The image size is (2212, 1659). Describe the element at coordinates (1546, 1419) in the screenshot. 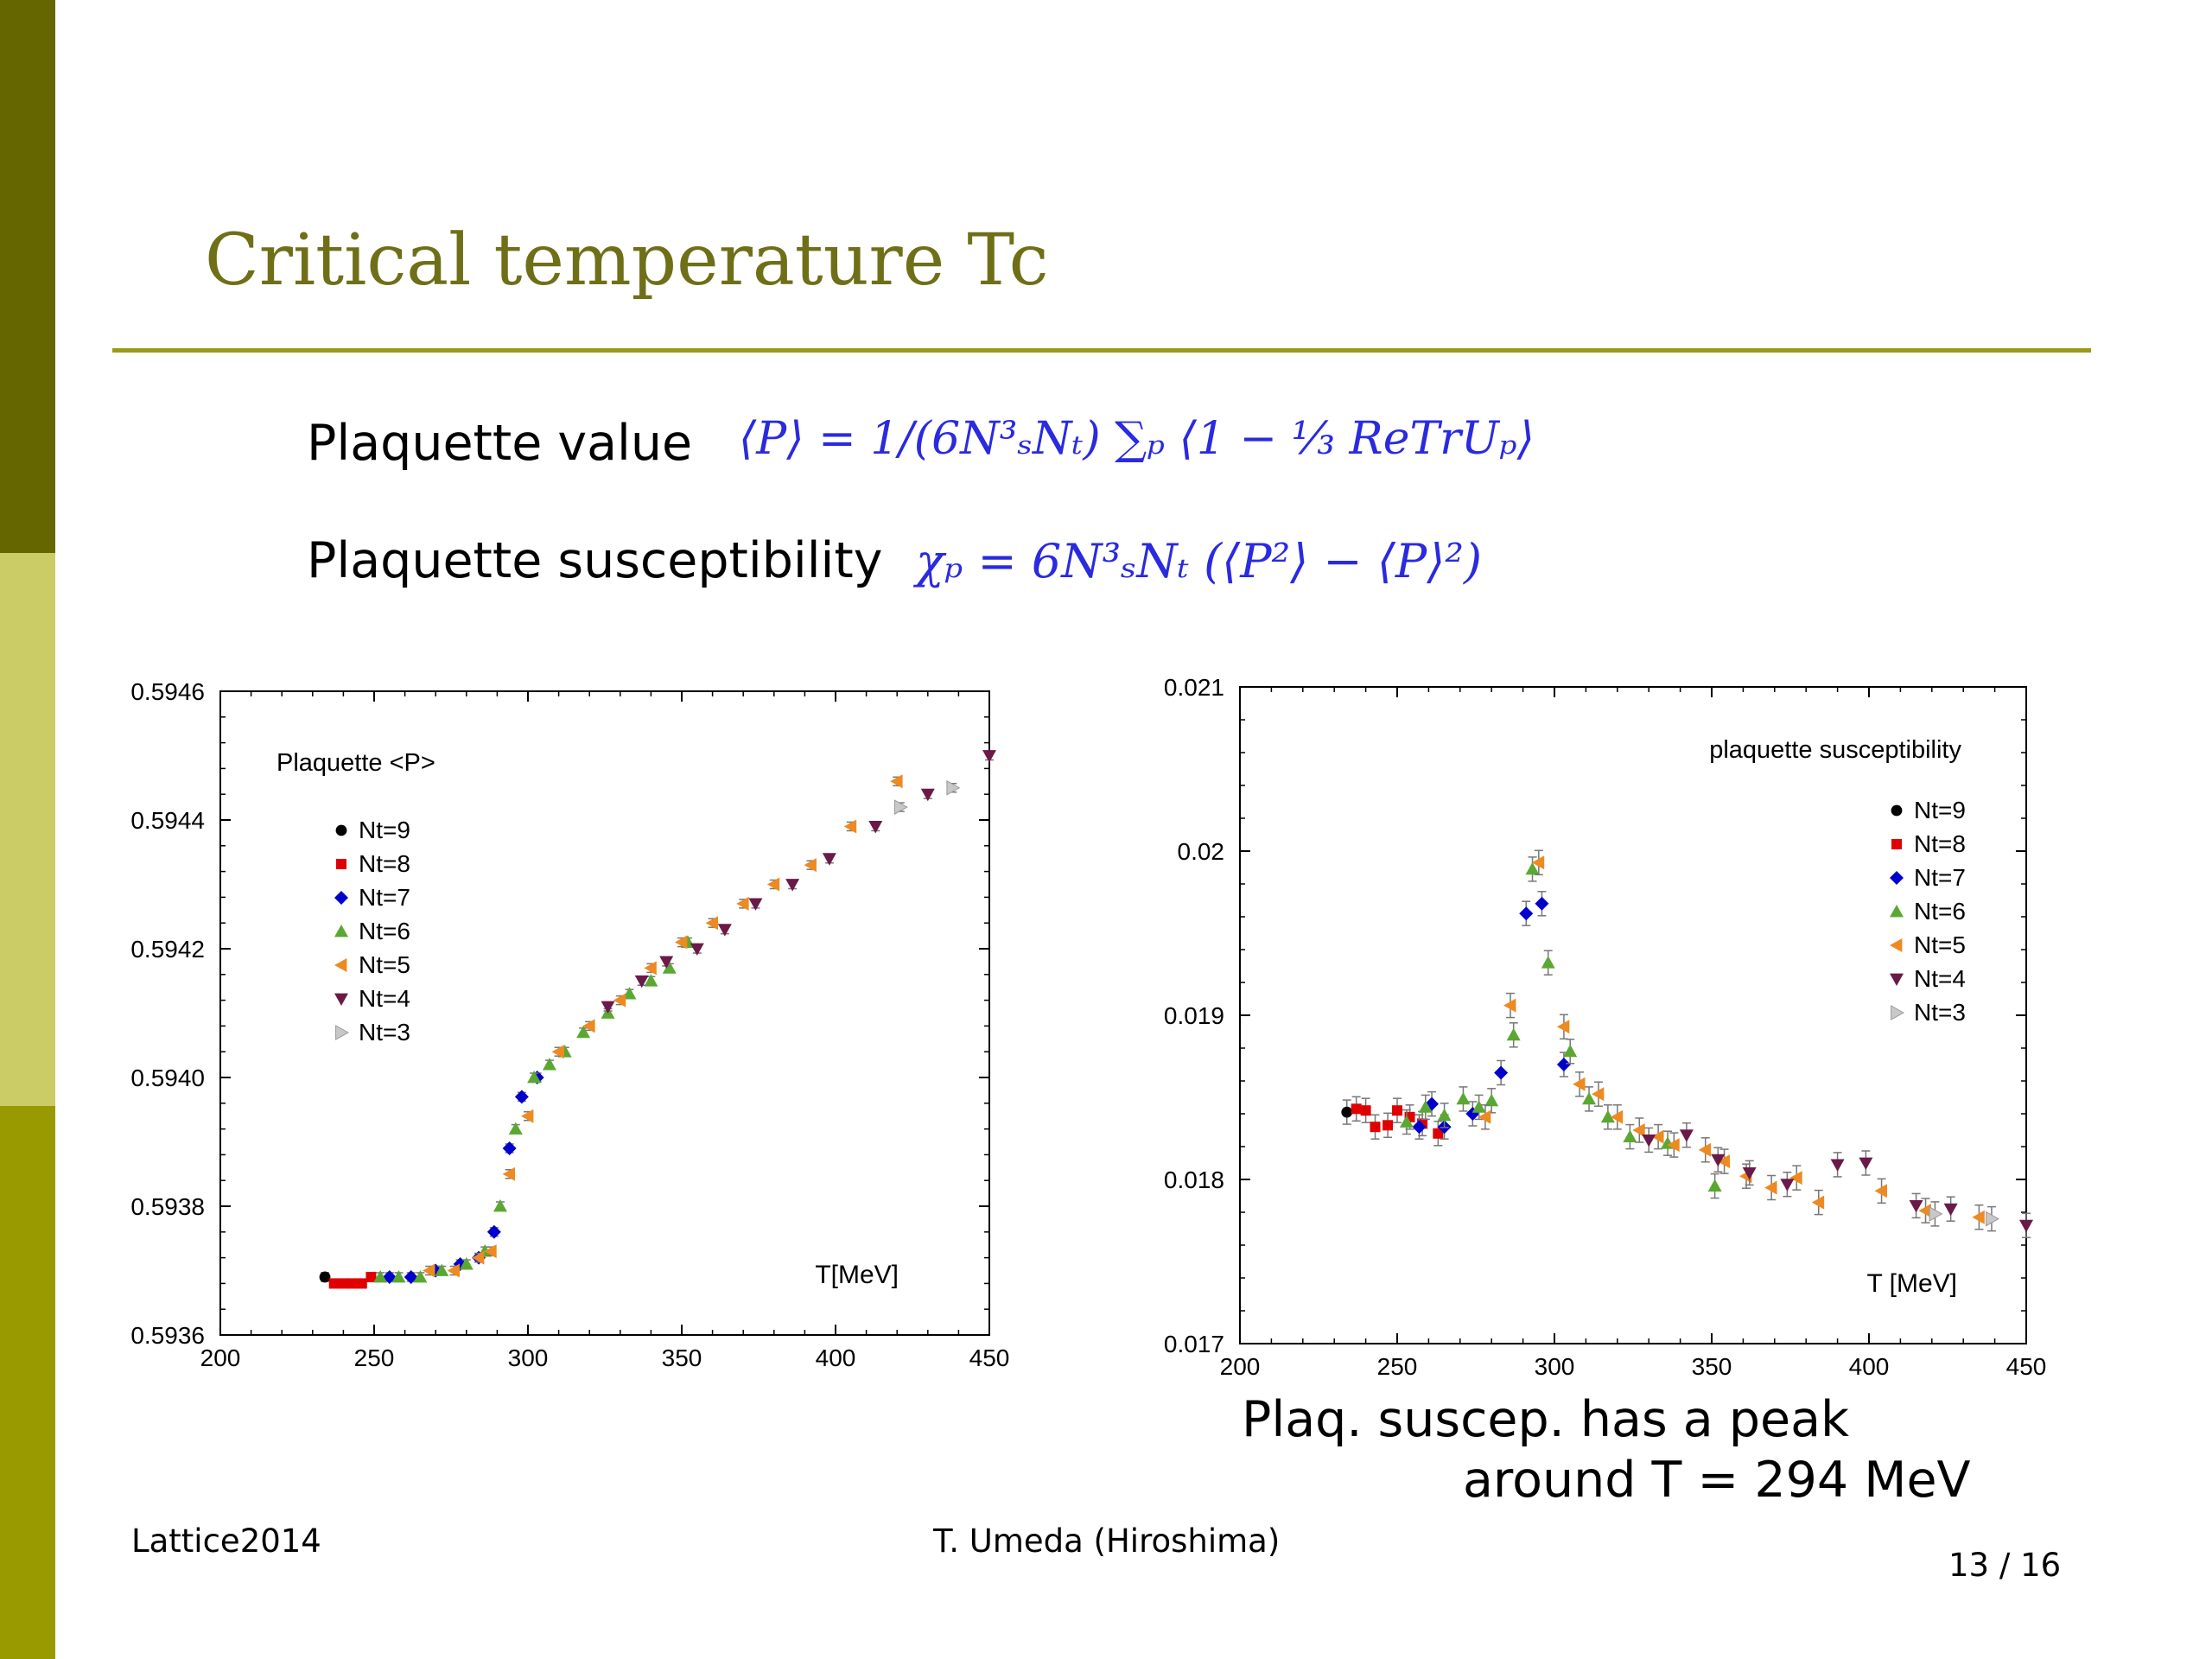

I see `caption-line-1: Plaq. suscep. has a peak` at that location.